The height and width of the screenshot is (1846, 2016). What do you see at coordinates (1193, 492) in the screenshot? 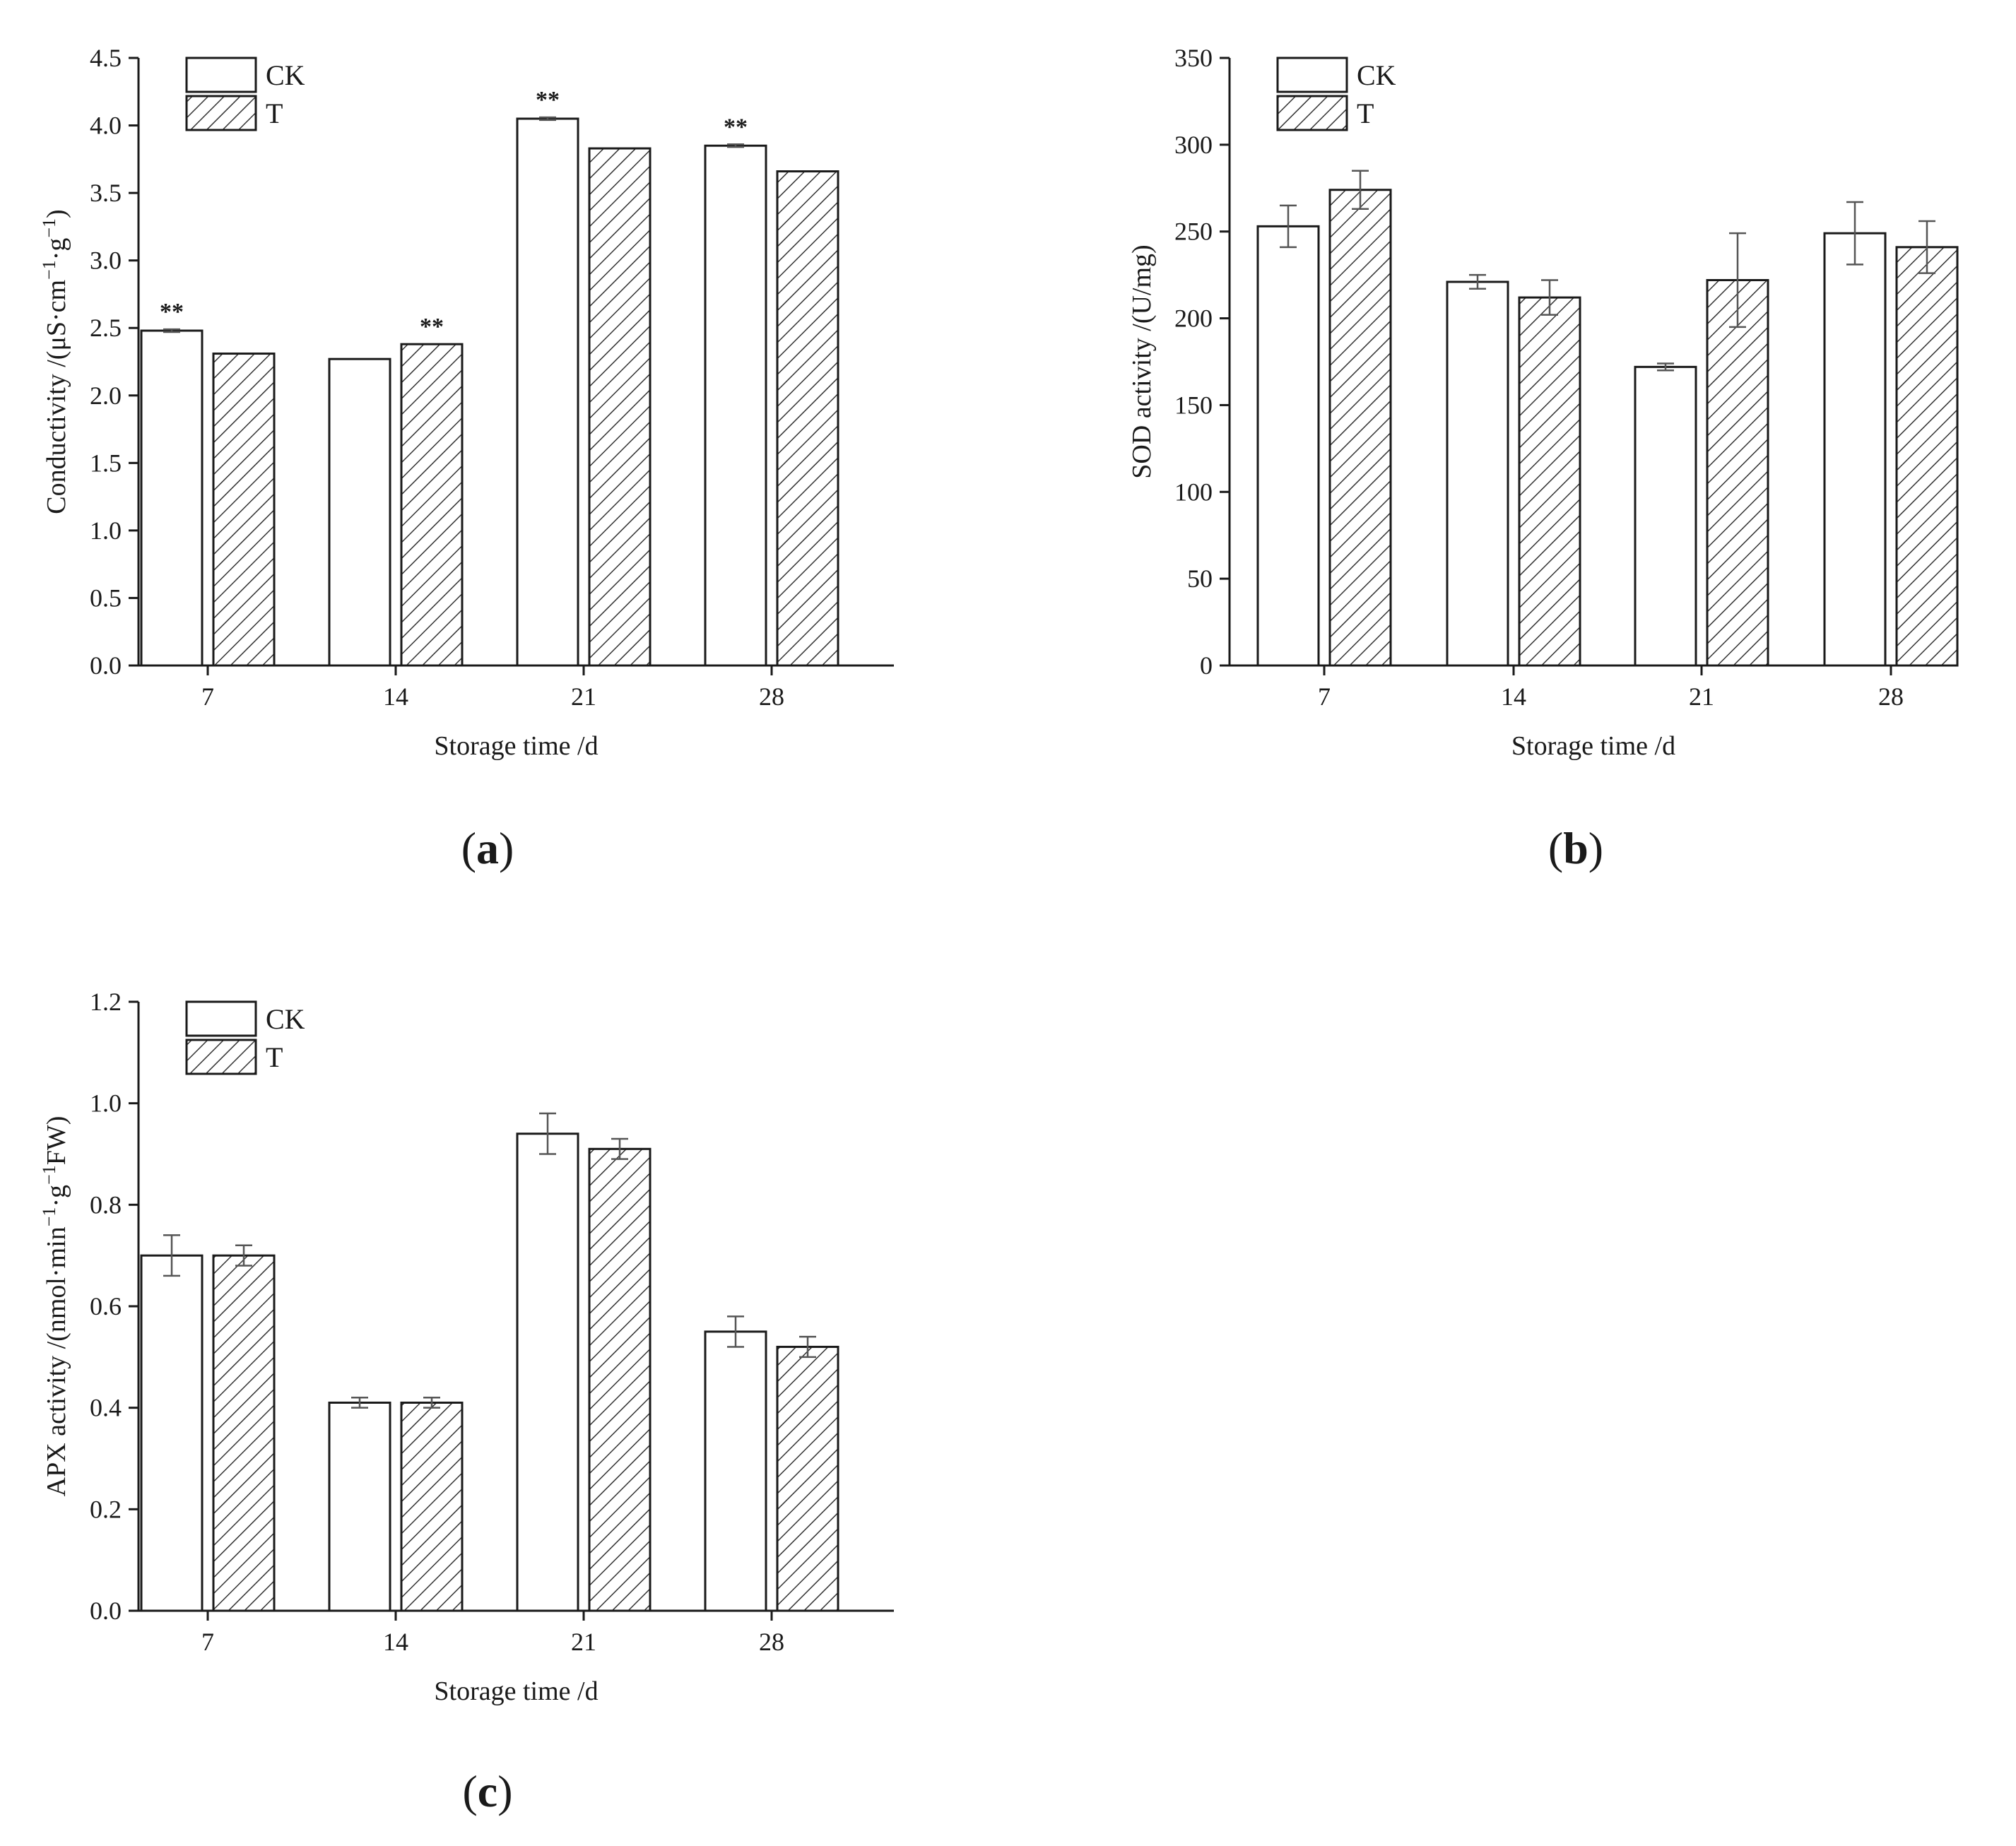
I see `y-tick-label: 100` at bounding box center [1193, 492].